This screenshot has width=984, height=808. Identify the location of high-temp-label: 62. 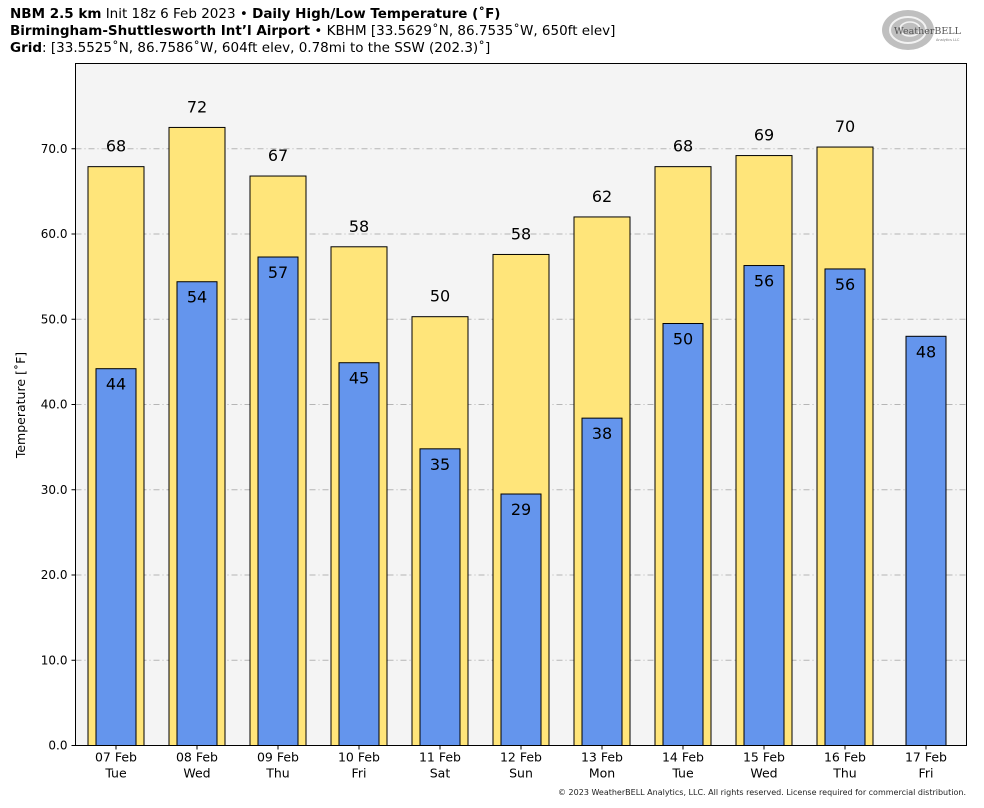
(602, 196).